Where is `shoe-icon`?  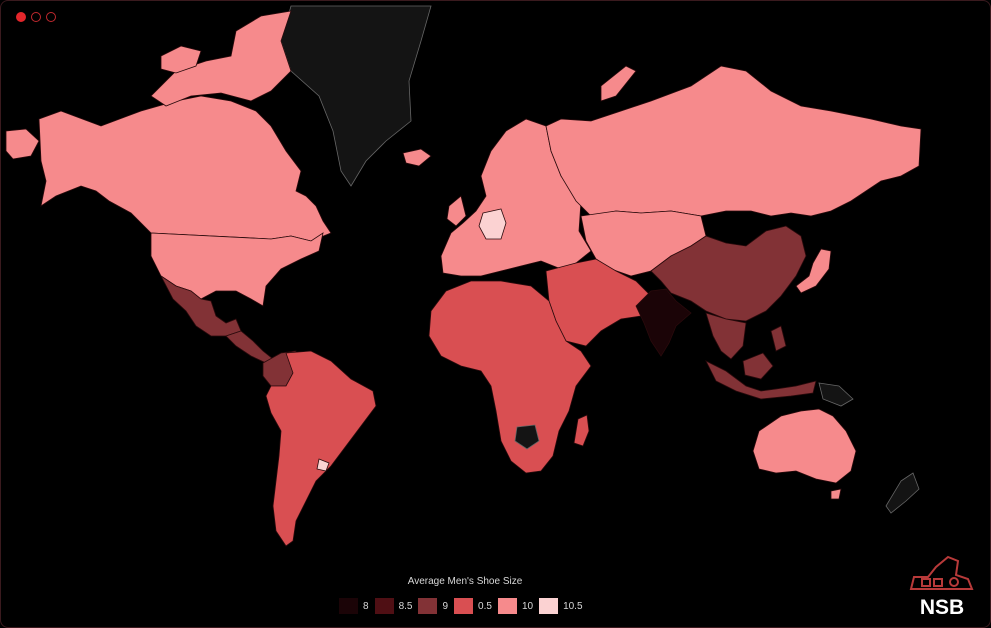
shoe-icon is located at coordinates (941, 572).